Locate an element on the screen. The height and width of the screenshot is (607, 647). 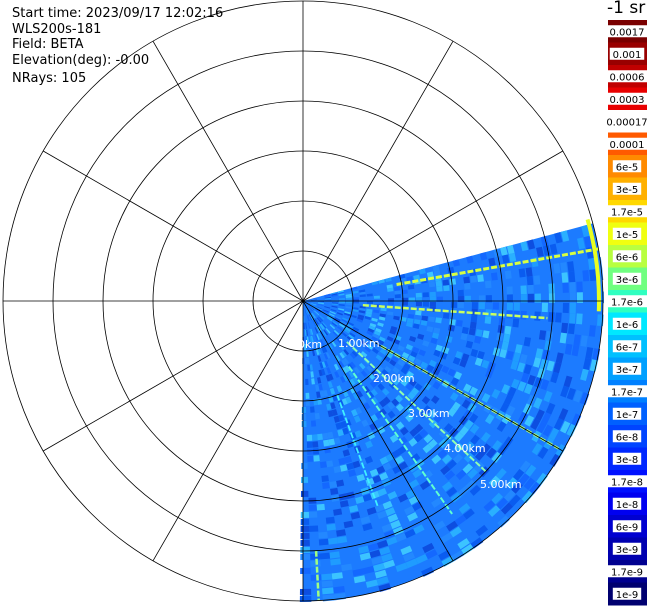
colorbar-label: 6e-9 is located at coordinates (627, 527).